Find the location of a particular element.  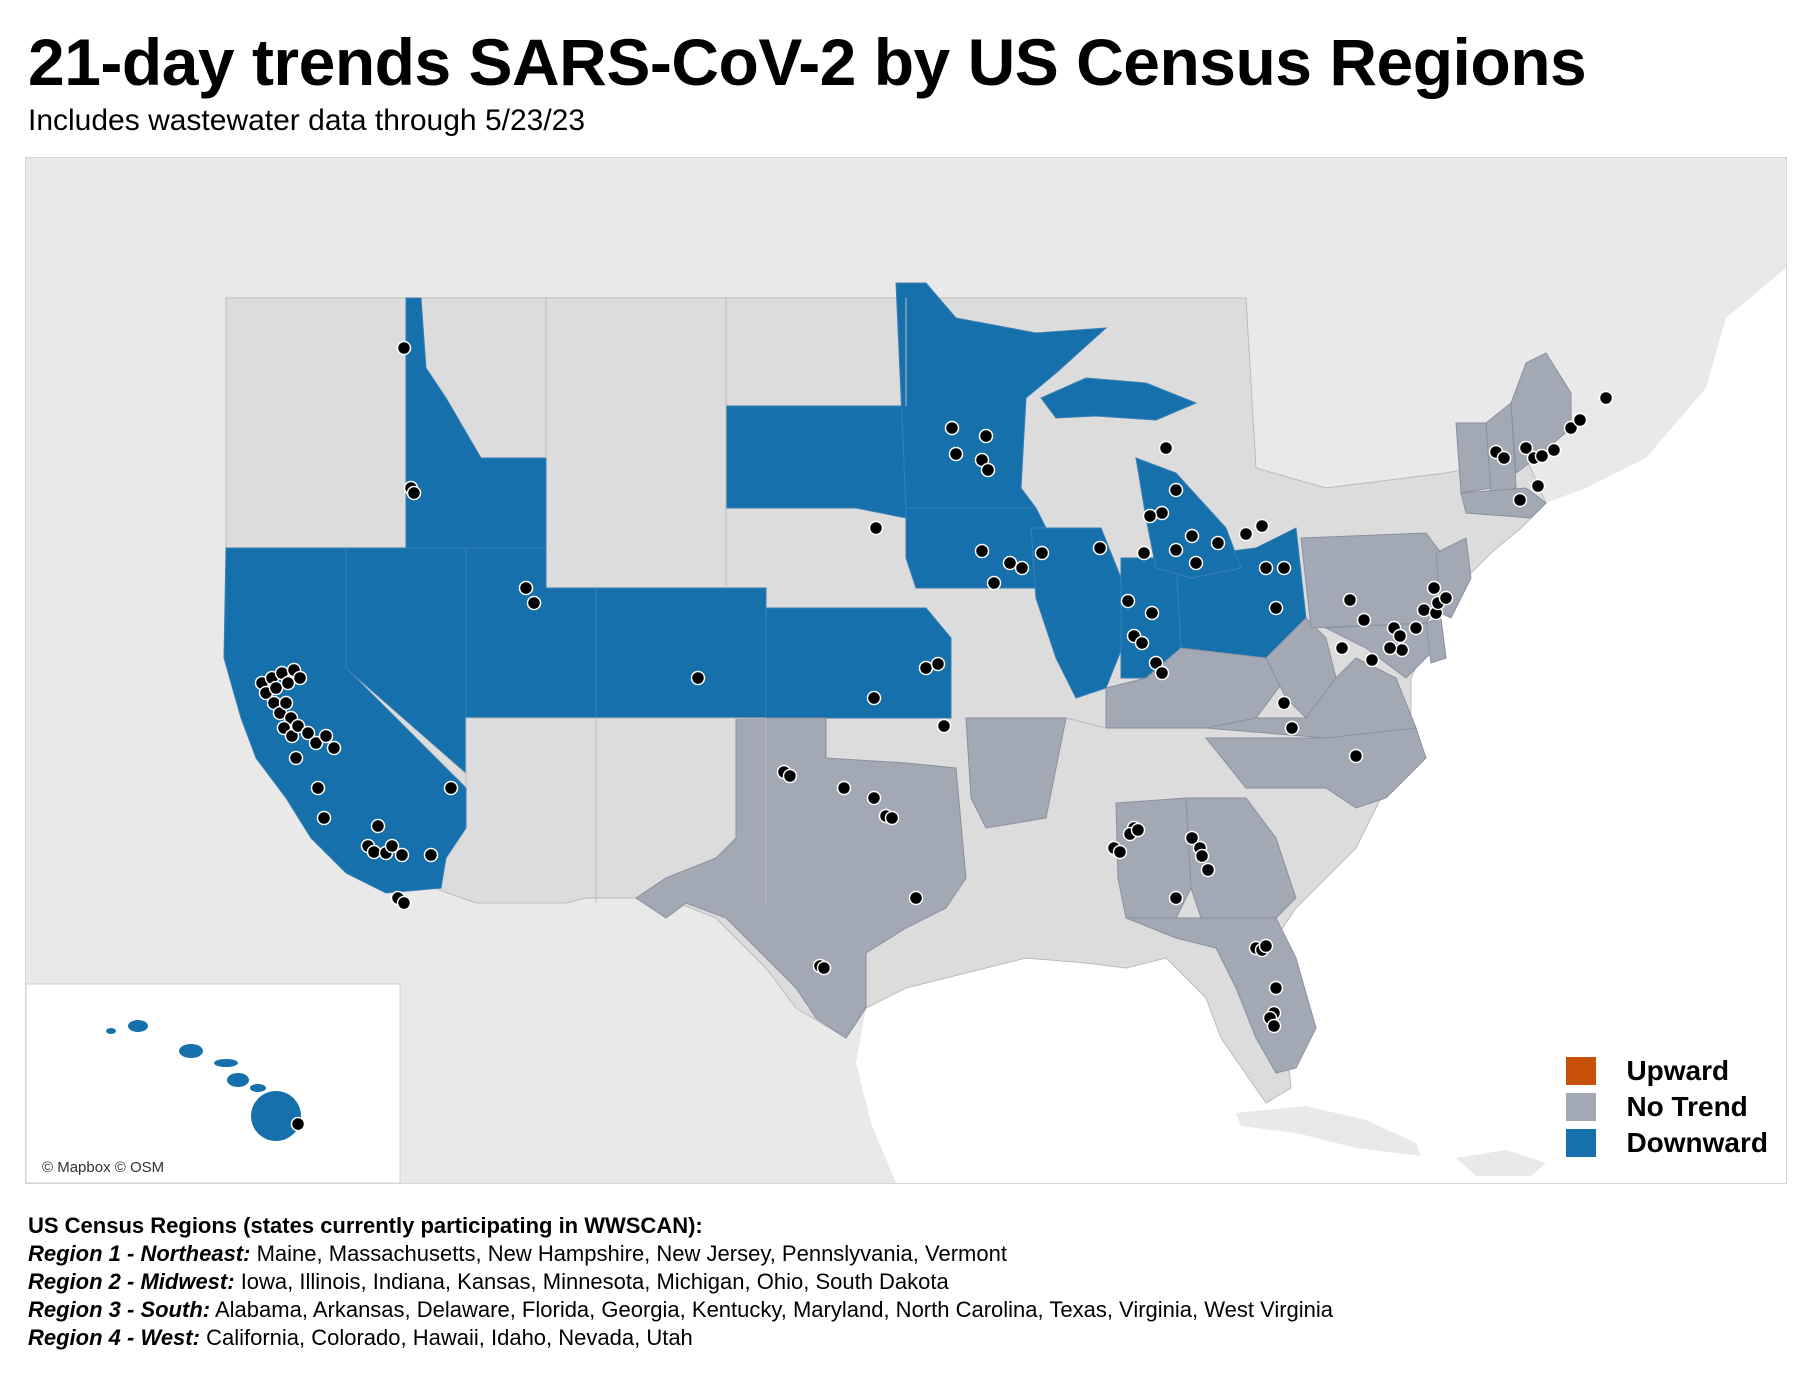

page-subtitle: Includes wastewater data through 5/23/23 is located at coordinates (307, 120).